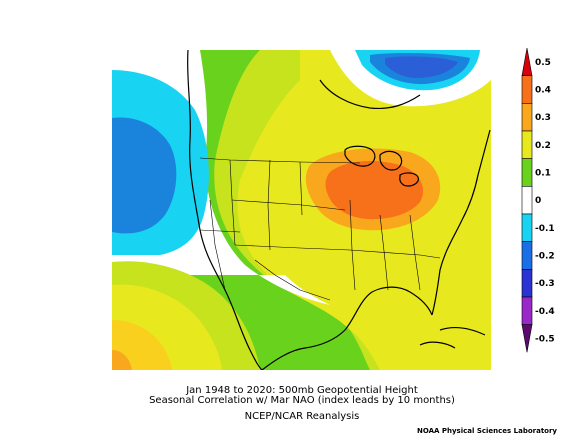 The width and height of the screenshot is (565, 437). I want to click on colorbar-label: -0.5, so click(545, 340).